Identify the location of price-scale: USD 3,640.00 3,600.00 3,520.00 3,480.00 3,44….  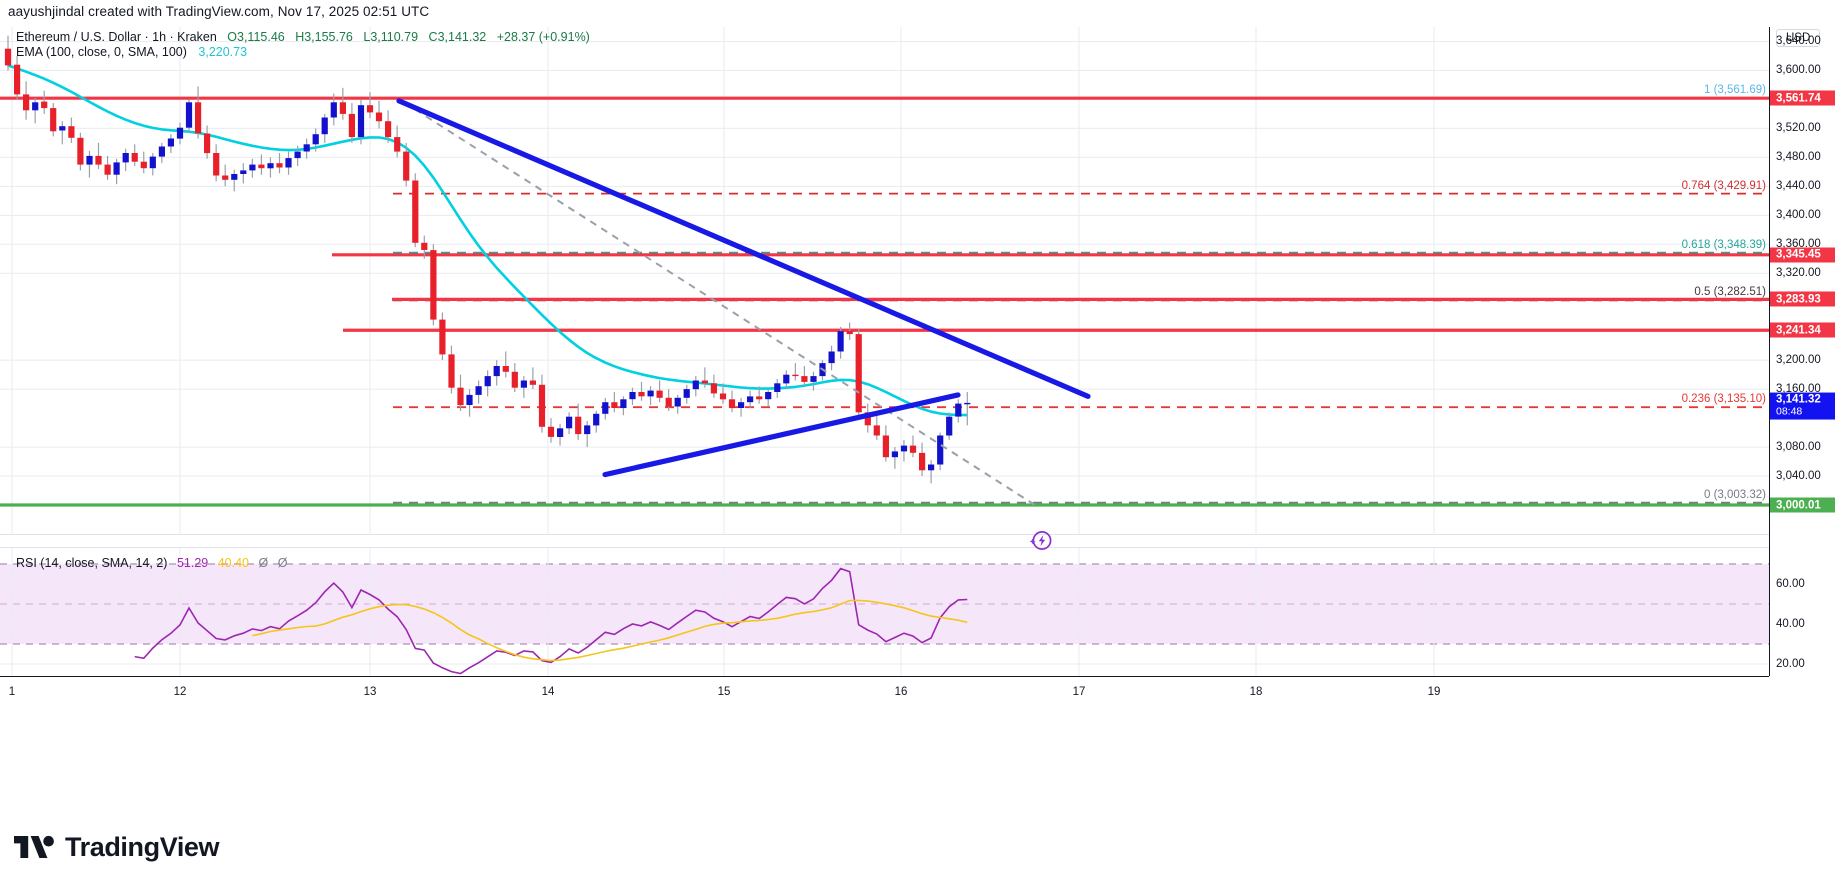
(1802, 351).